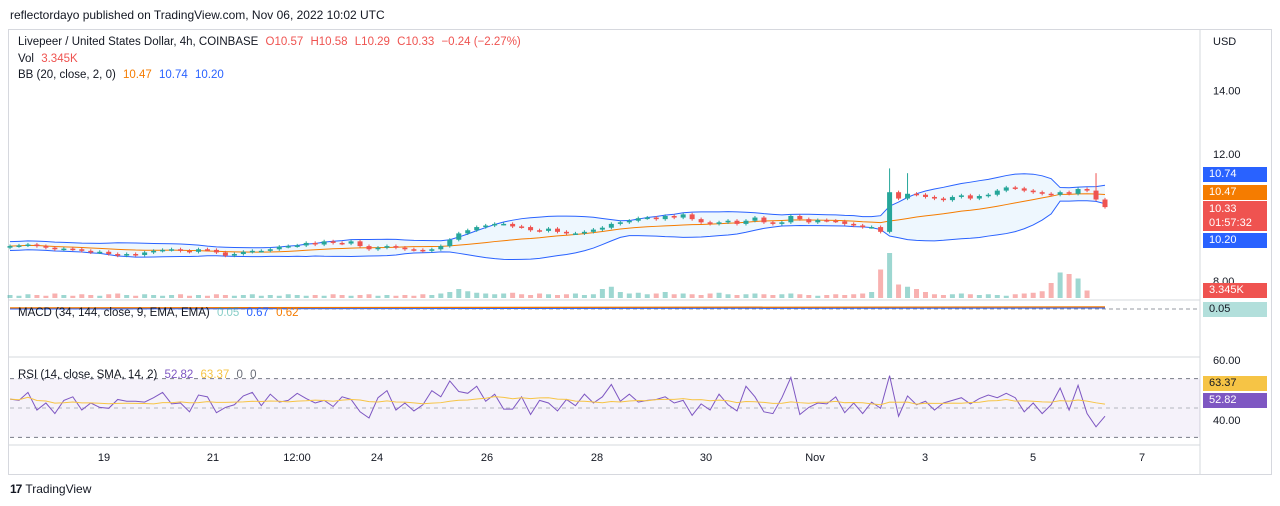  I want to click on time-tick: 3, so click(925, 458).